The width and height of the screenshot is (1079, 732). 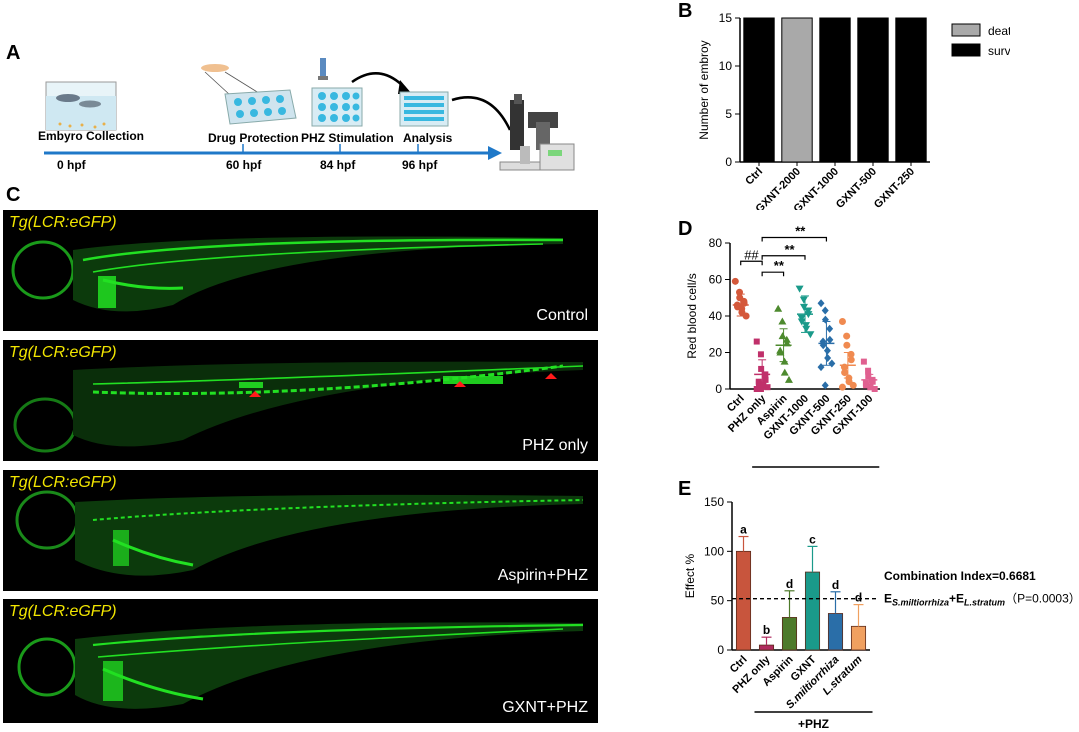 What do you see at coordinates (685, 489) in the screenshot?
I see `panel-e-letter: E` at bounding box center [685, 489].